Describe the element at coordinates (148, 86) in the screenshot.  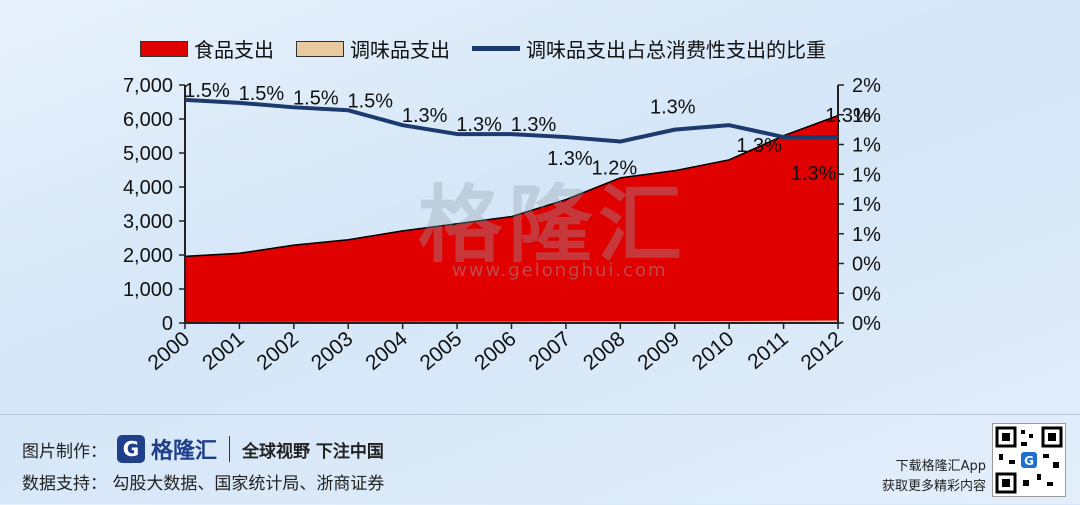
I see `y-left-tick-label: 7,000` at that location.